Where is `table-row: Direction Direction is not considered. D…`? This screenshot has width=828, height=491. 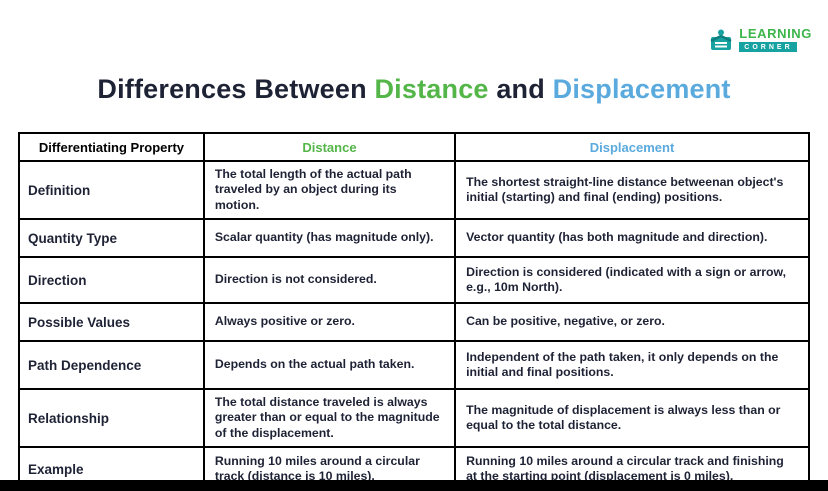 table-row: Direction Direction is not considered. D… is located at coordinates (414, 280).